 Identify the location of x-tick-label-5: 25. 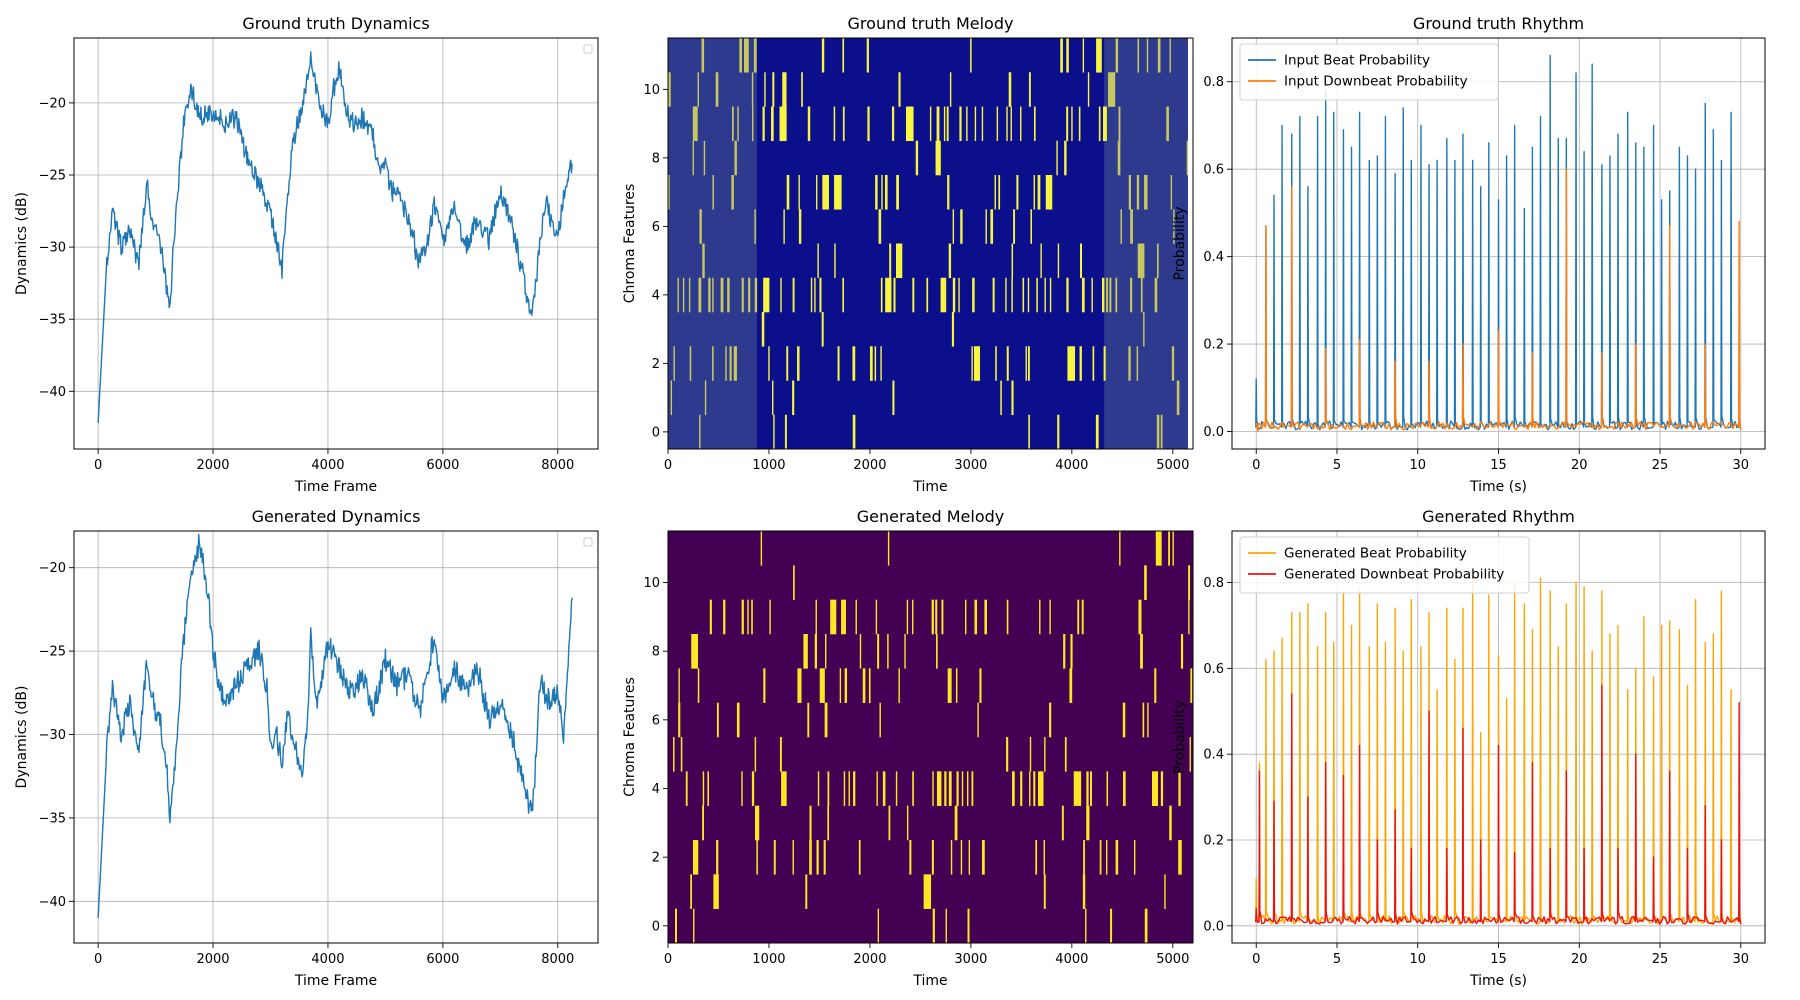
(1660, 959).